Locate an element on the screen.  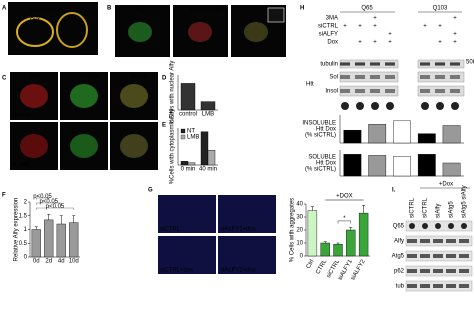
x-tick-label: 0d is located at coordinates (36, 262).